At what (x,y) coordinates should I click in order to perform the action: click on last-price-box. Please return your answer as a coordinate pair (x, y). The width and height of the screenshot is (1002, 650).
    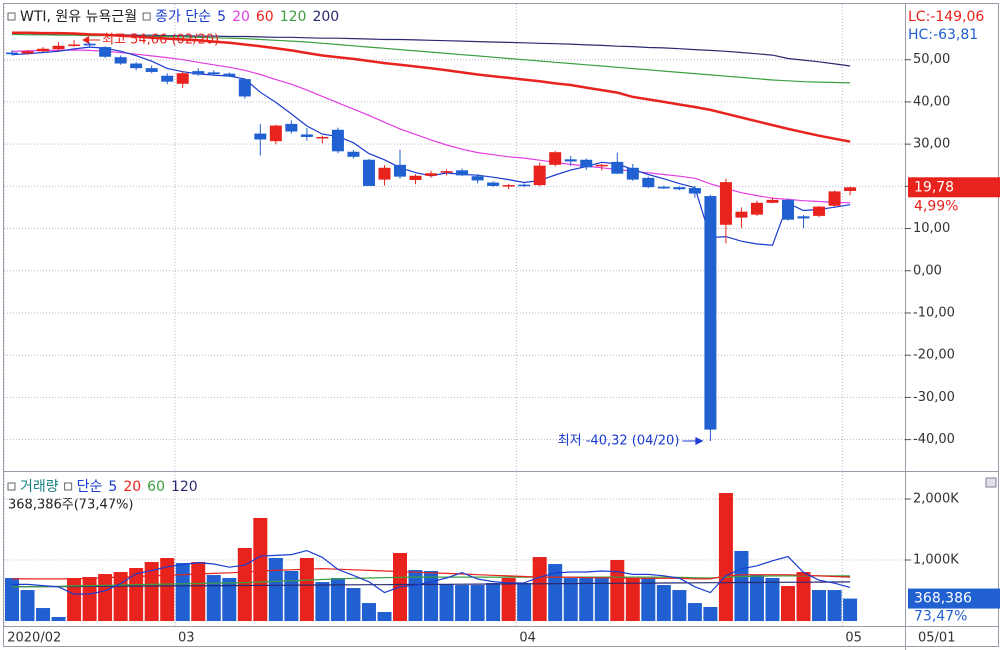
    Looking at the image, I should click on (954, 187).